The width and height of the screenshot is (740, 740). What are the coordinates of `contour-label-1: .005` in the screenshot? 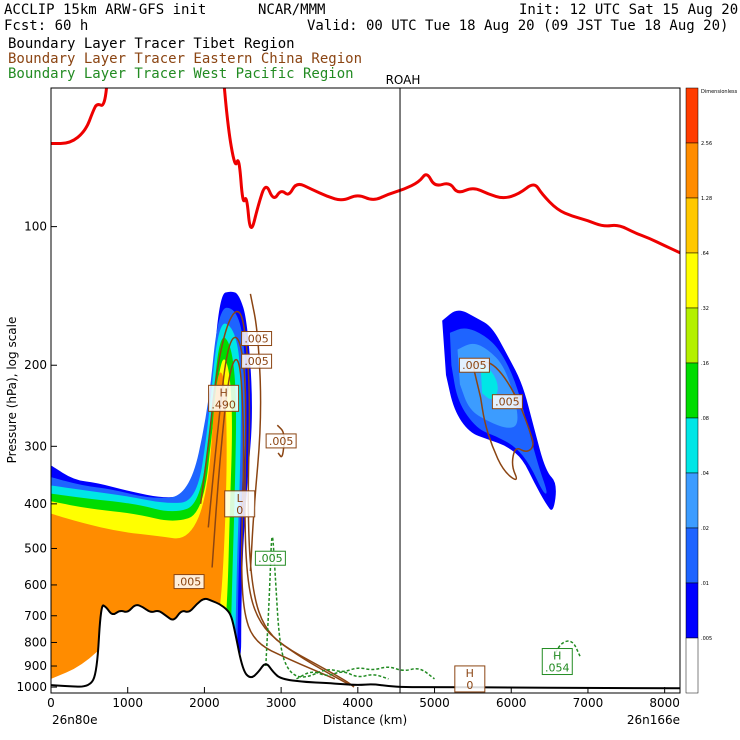 It's located at (257, 361).